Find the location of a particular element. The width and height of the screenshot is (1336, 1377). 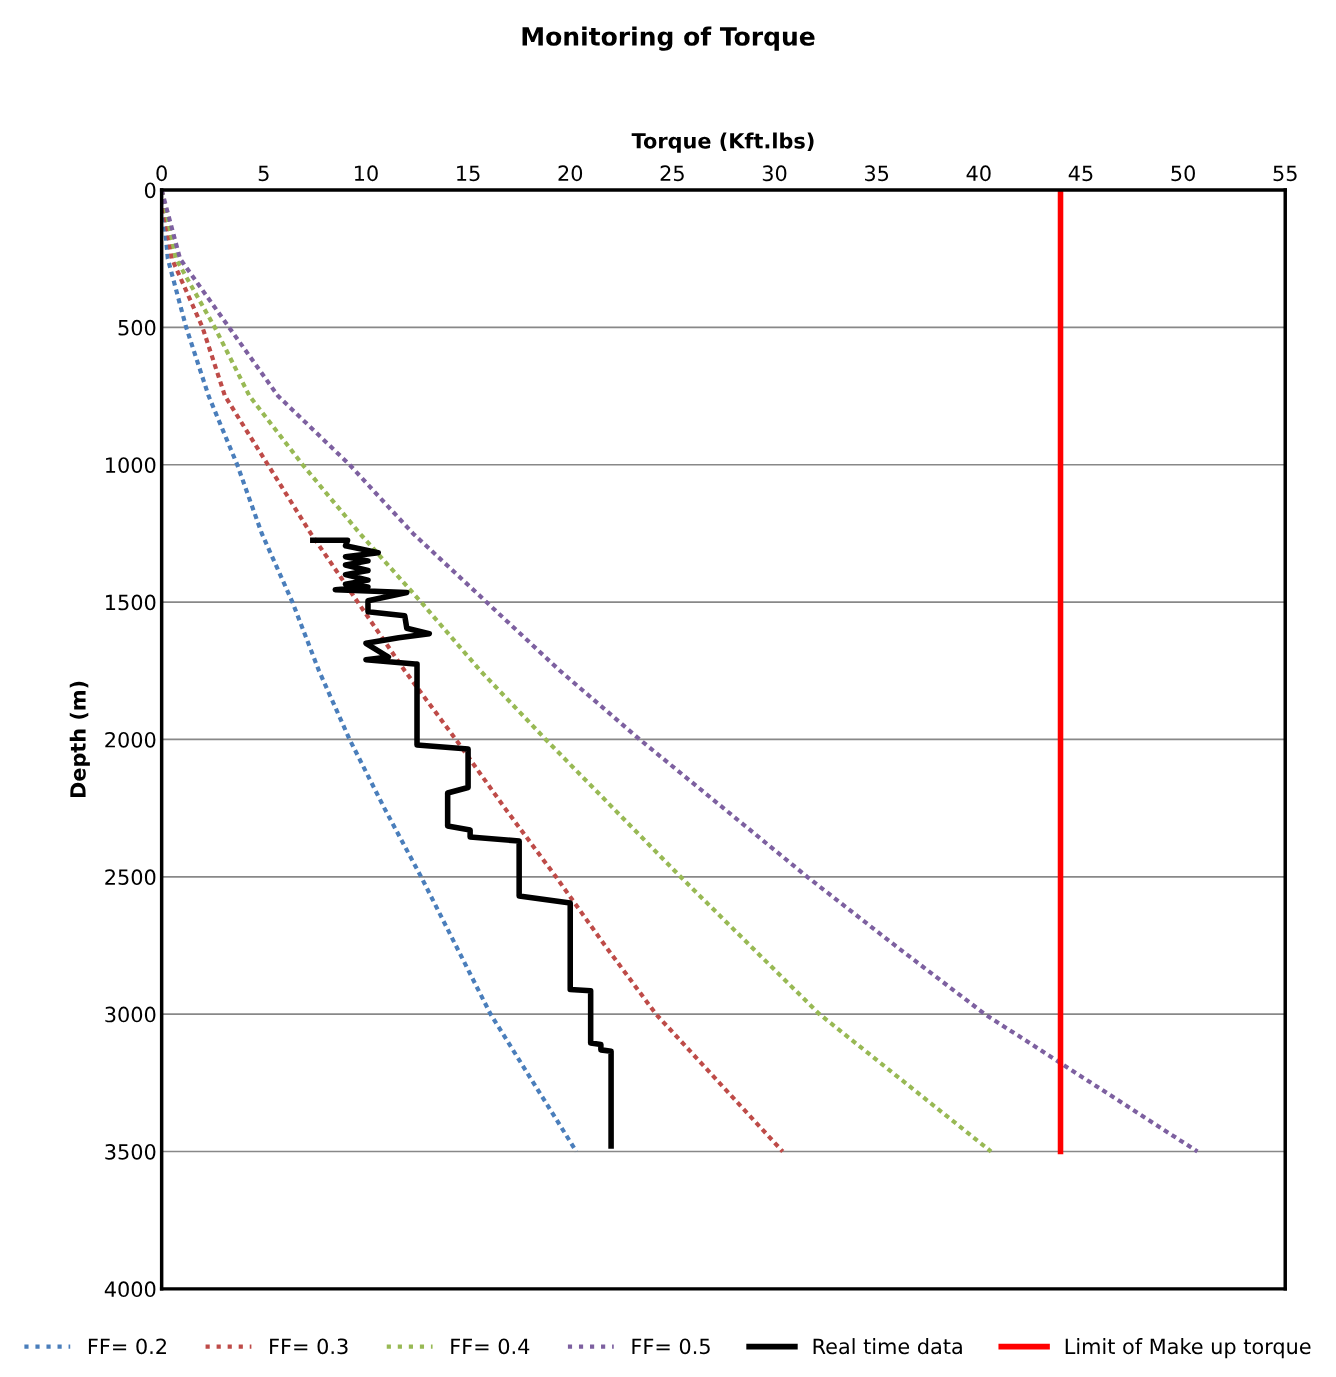

x-tick-label: 15 is located at coordinates (468, 173).